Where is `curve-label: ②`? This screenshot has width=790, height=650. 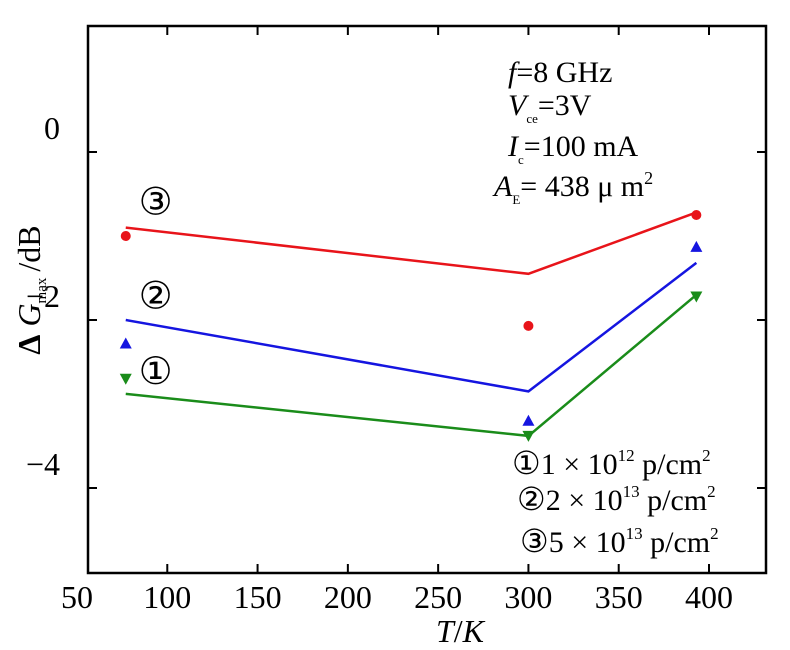
curve-label: ② is located at coordinates (156, 295).